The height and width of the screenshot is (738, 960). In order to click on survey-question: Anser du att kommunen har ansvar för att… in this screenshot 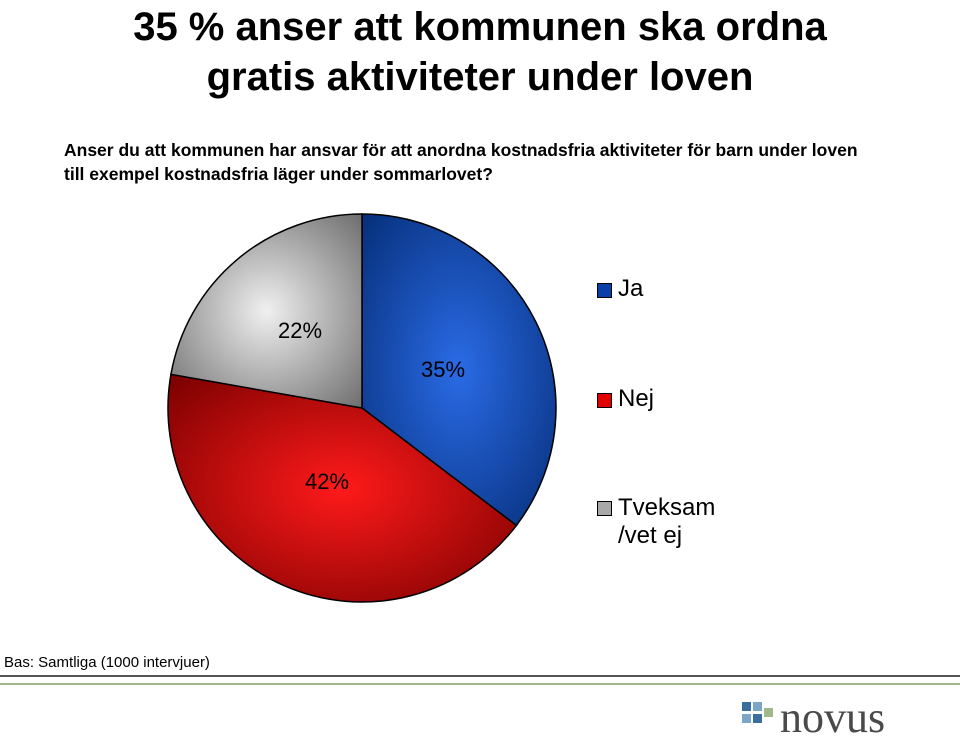, I will do `click(509, 162)`.